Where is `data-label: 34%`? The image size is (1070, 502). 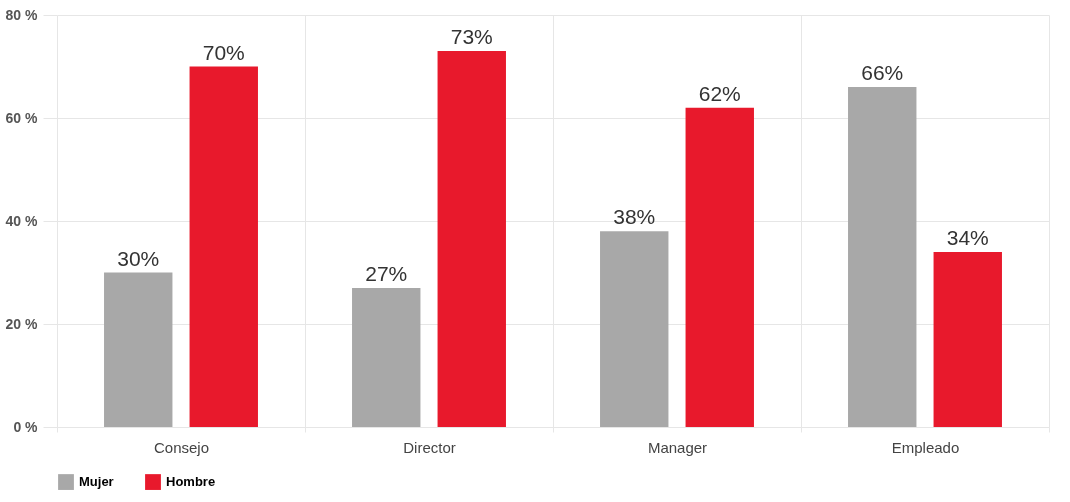 data-label: 34% is located at coordinates (967, 237).